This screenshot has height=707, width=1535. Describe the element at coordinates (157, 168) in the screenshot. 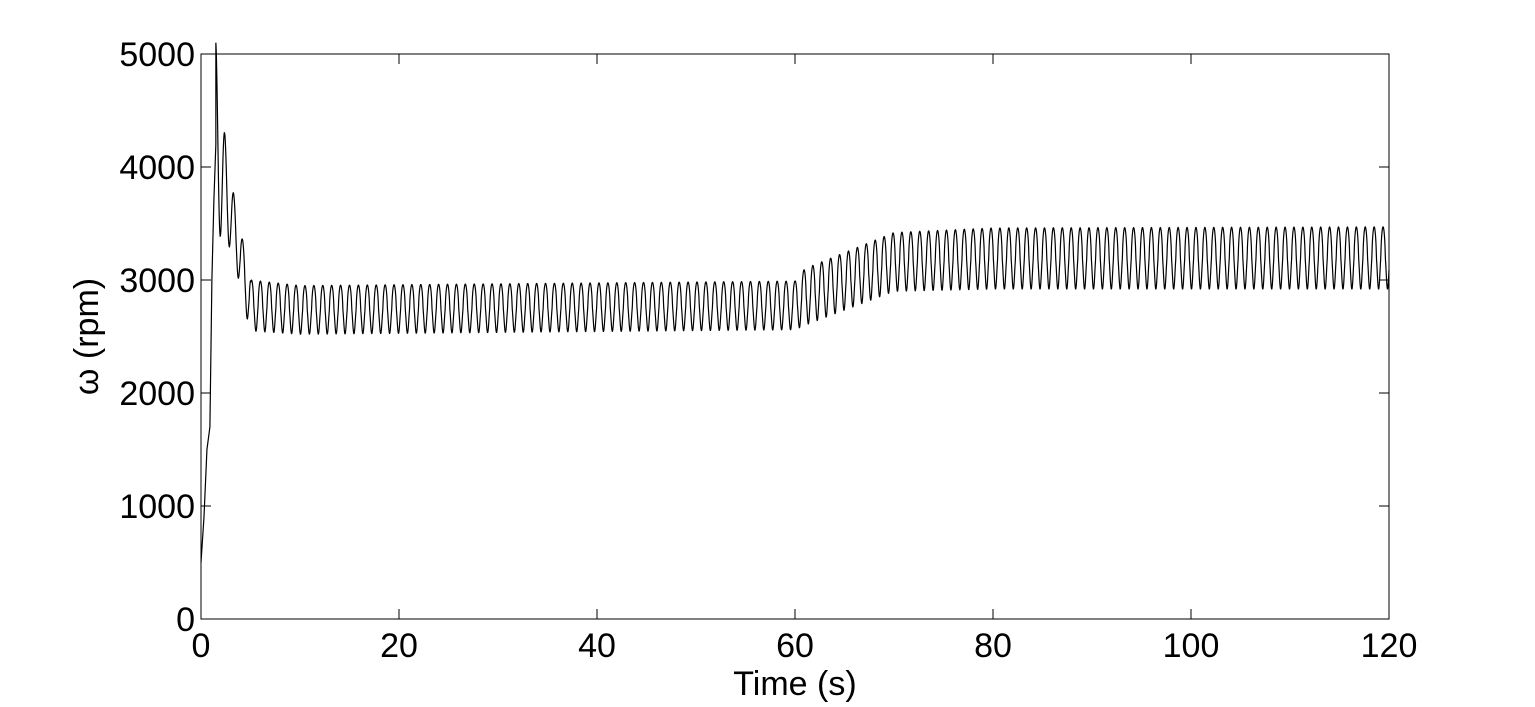

I see `y-tick-label: 4000` at that location.